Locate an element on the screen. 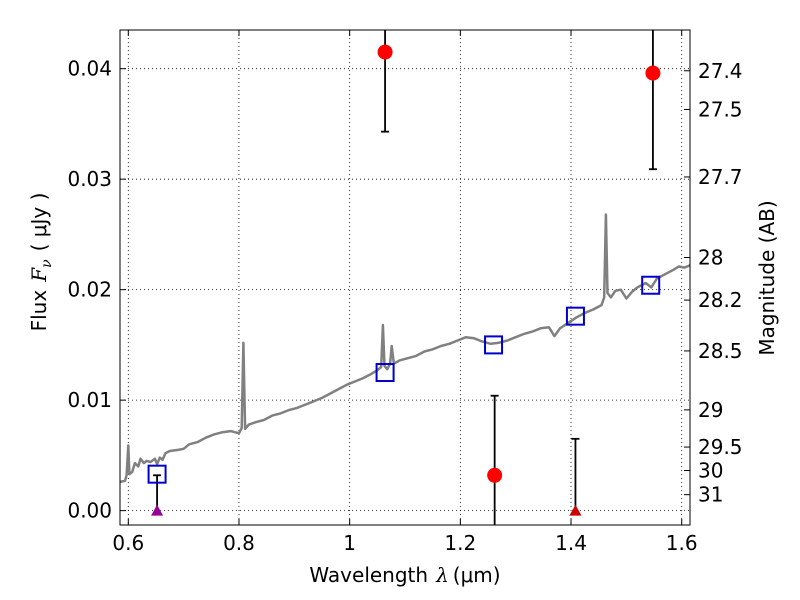 The height and width of the screenshot is (600, 800). y-tick-label: 0.02 is located at coordinates (89, 290).